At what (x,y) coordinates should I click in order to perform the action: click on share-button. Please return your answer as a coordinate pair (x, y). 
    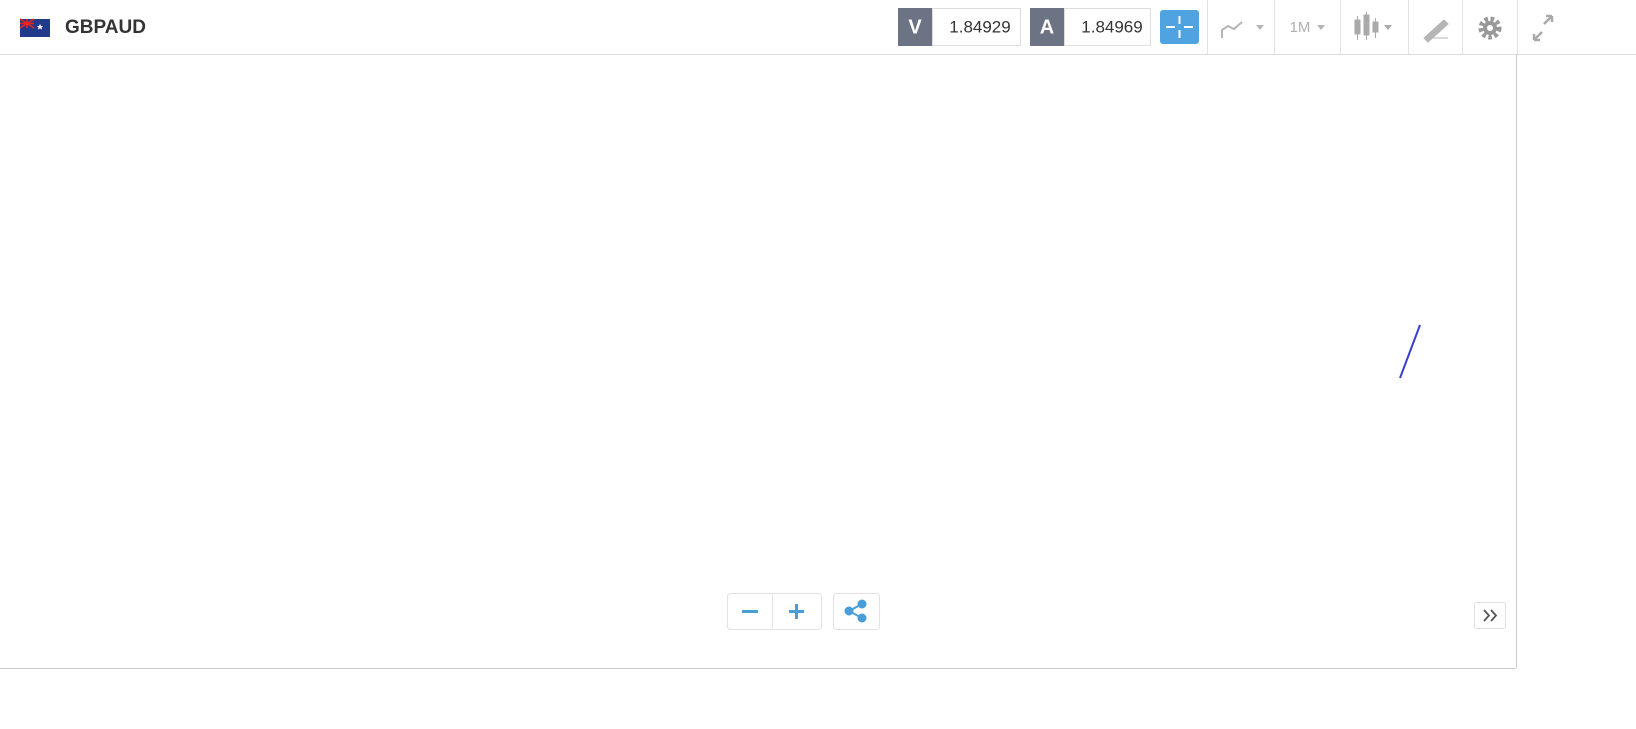
    Looking at the image, I should click on (855, 611).